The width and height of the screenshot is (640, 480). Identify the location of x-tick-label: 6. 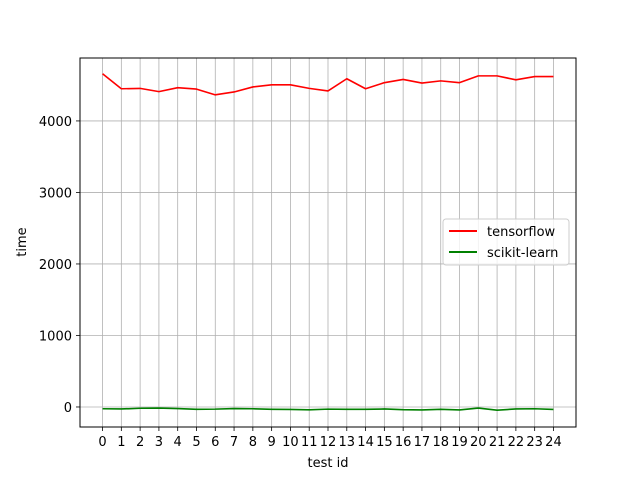
(215, 442).